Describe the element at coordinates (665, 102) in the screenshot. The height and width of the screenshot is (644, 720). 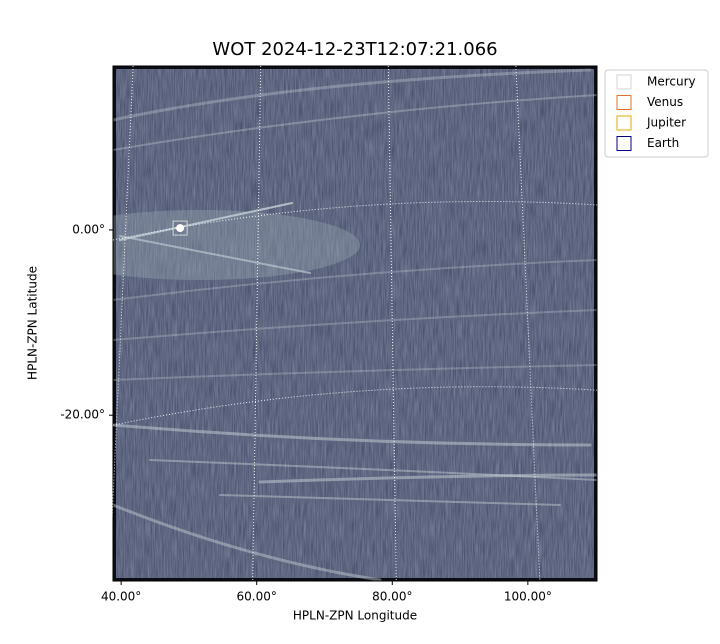
I see `legend-label: Venus` at that location.